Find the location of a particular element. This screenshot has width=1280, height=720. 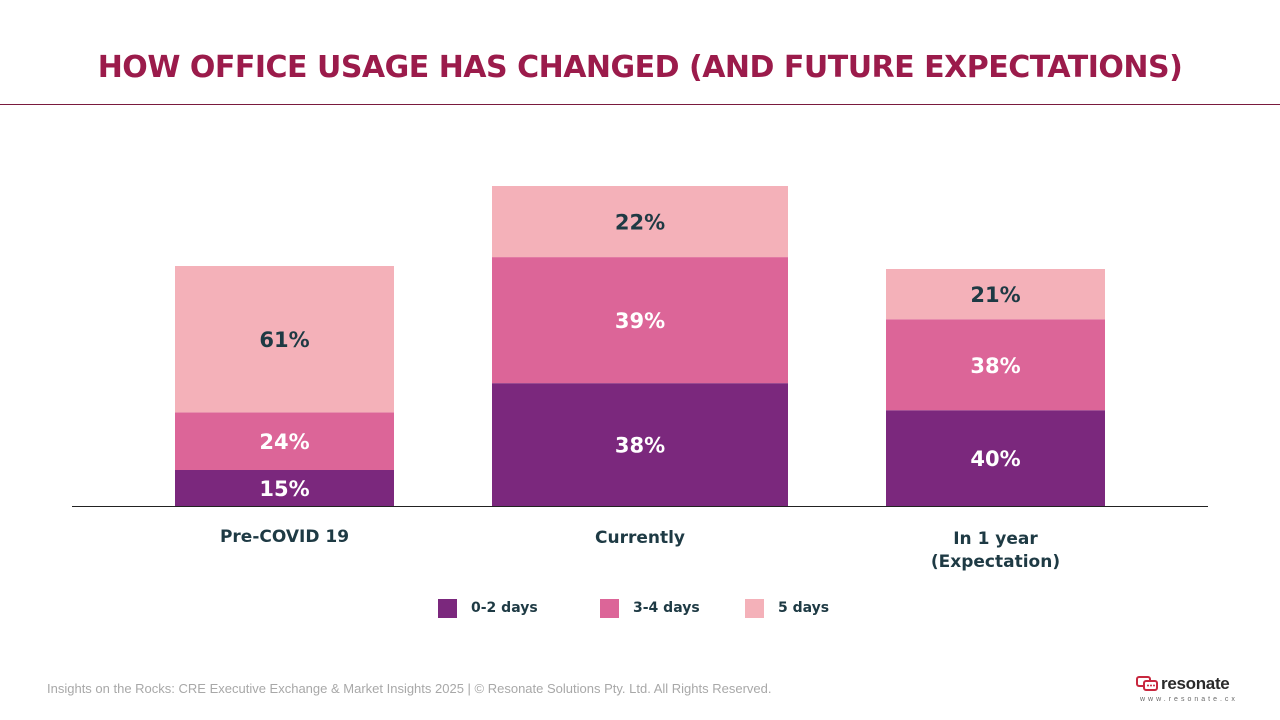

legend-item-3-4-days: 3-4 days is located at coordinates (650, 608).